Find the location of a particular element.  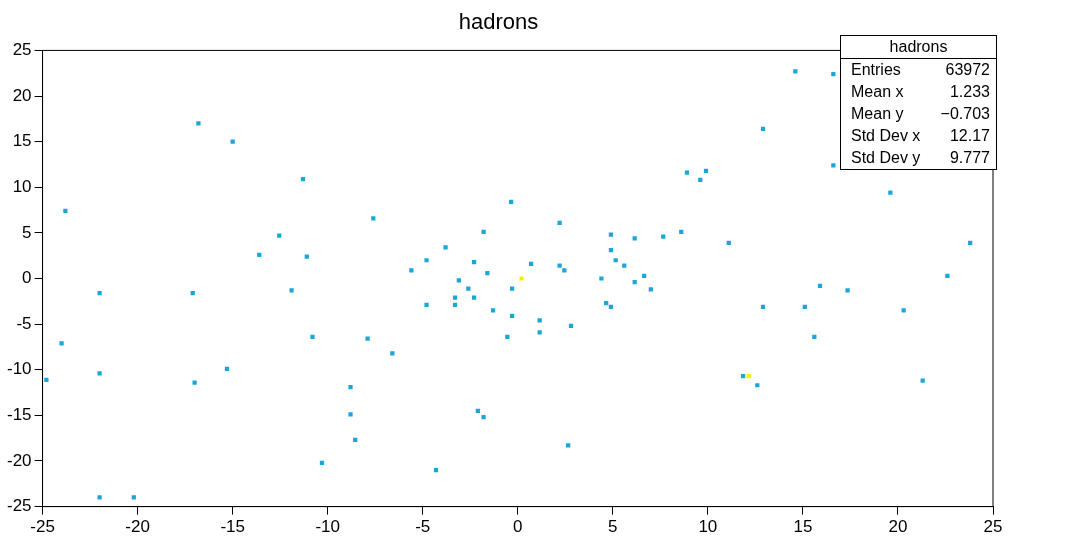

y-tick-label: -10 is located at coordinates (19, 369).